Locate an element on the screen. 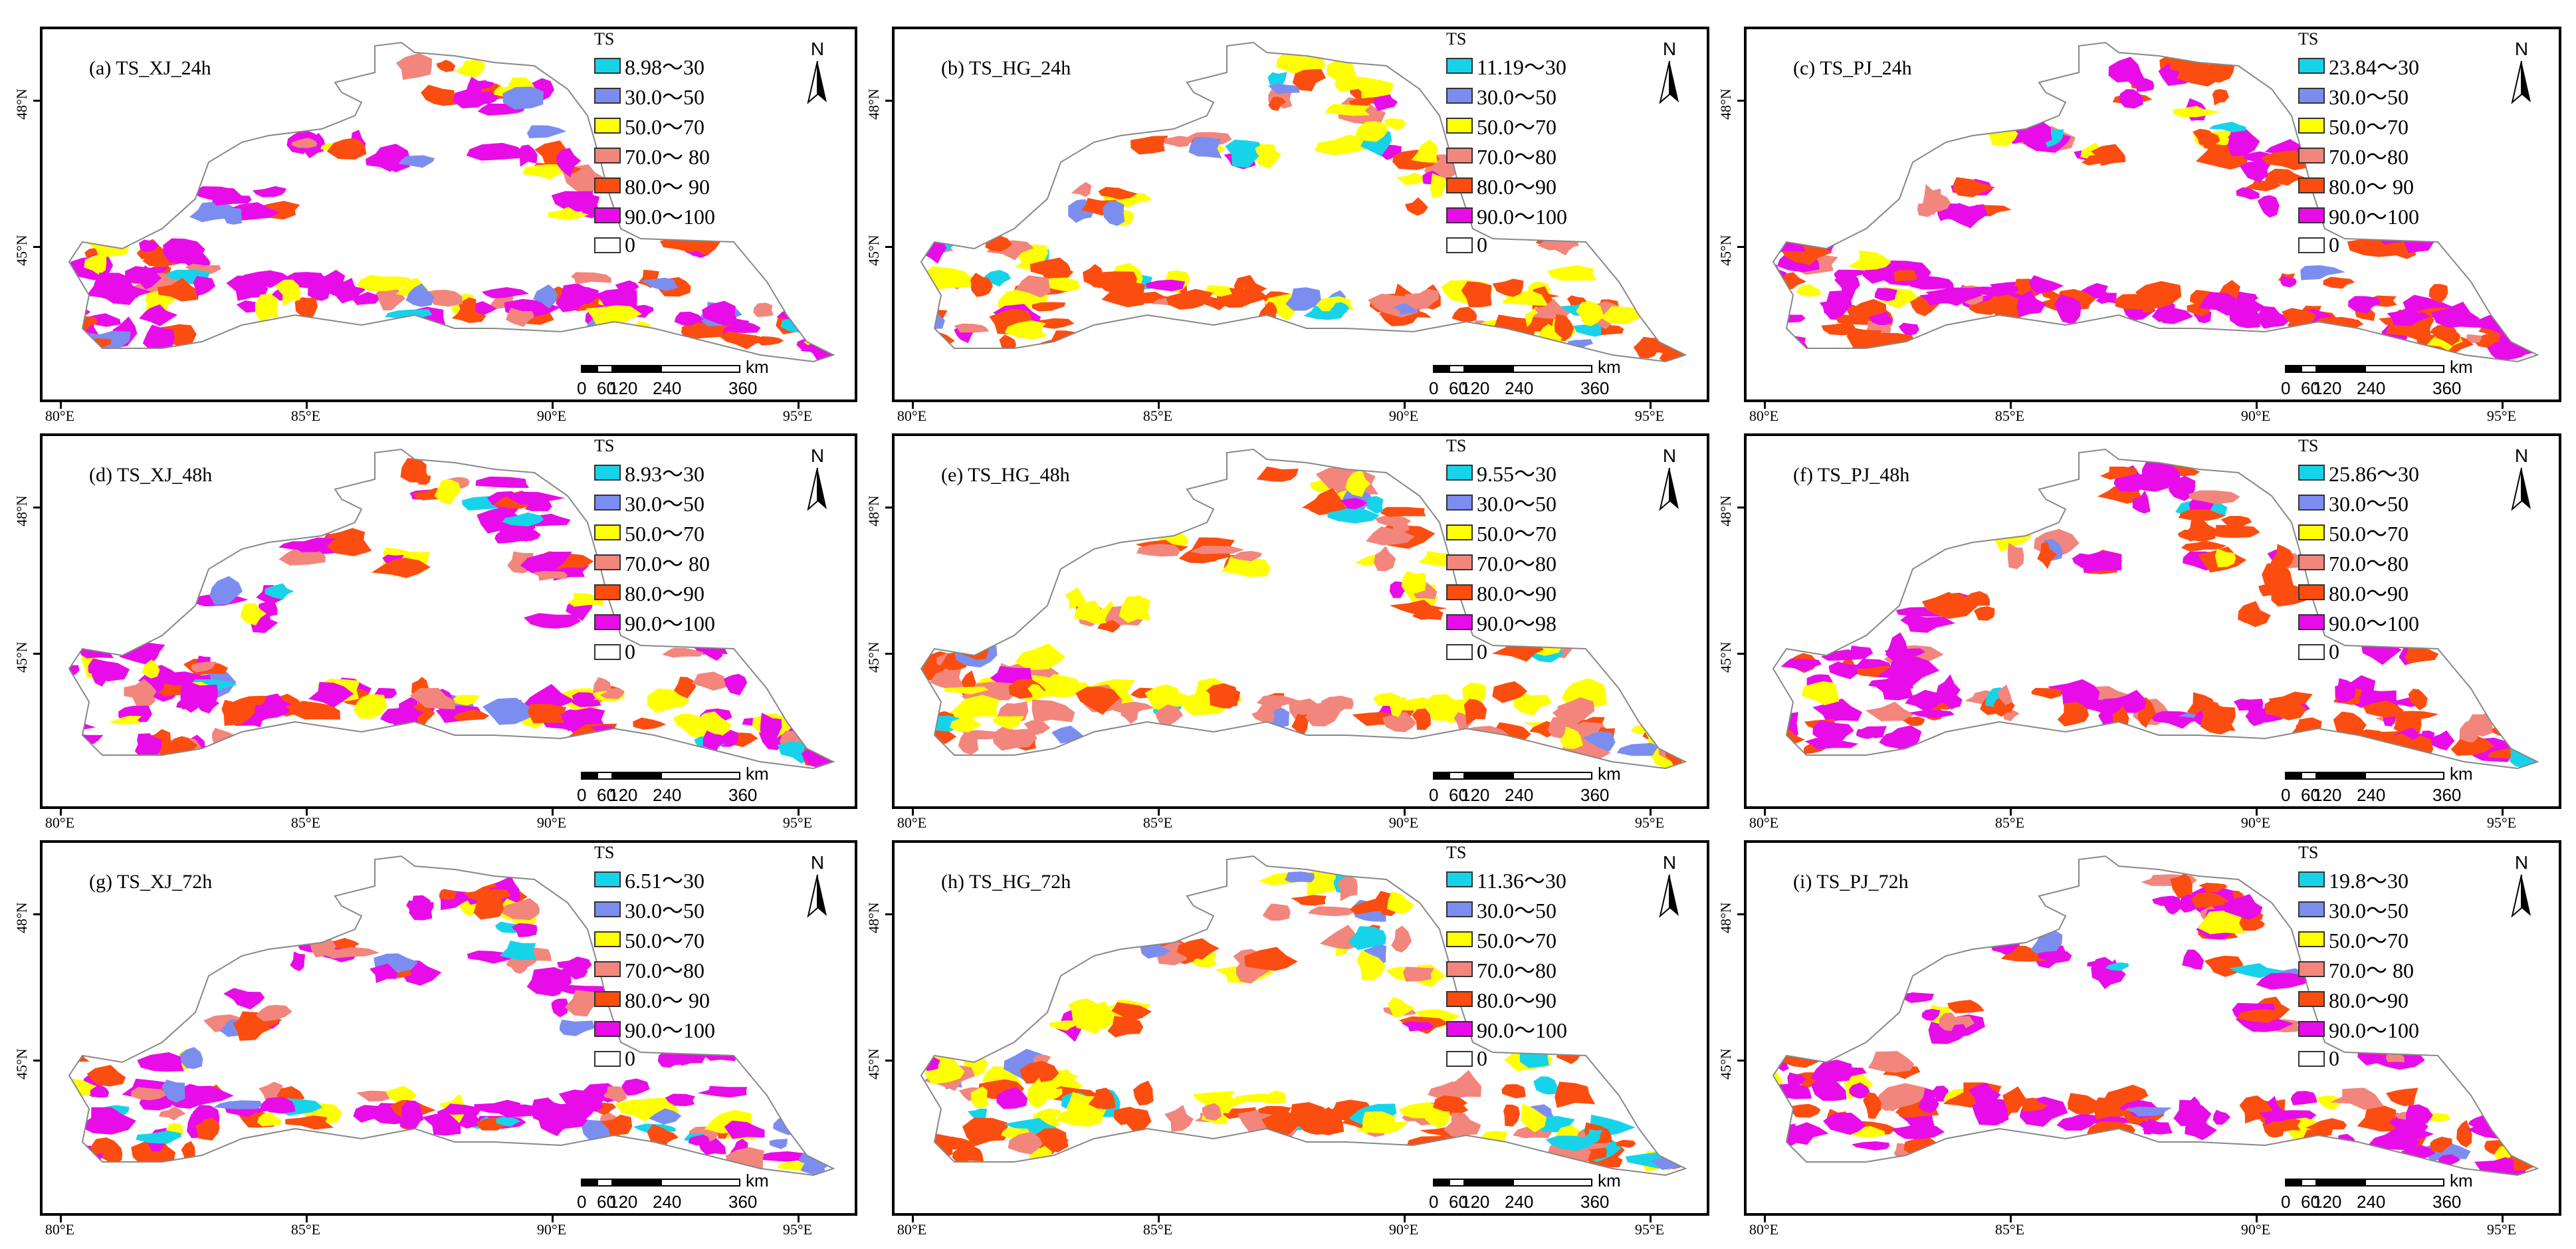  legend-item: 8.98～30 is located at coordinates (654, 65).